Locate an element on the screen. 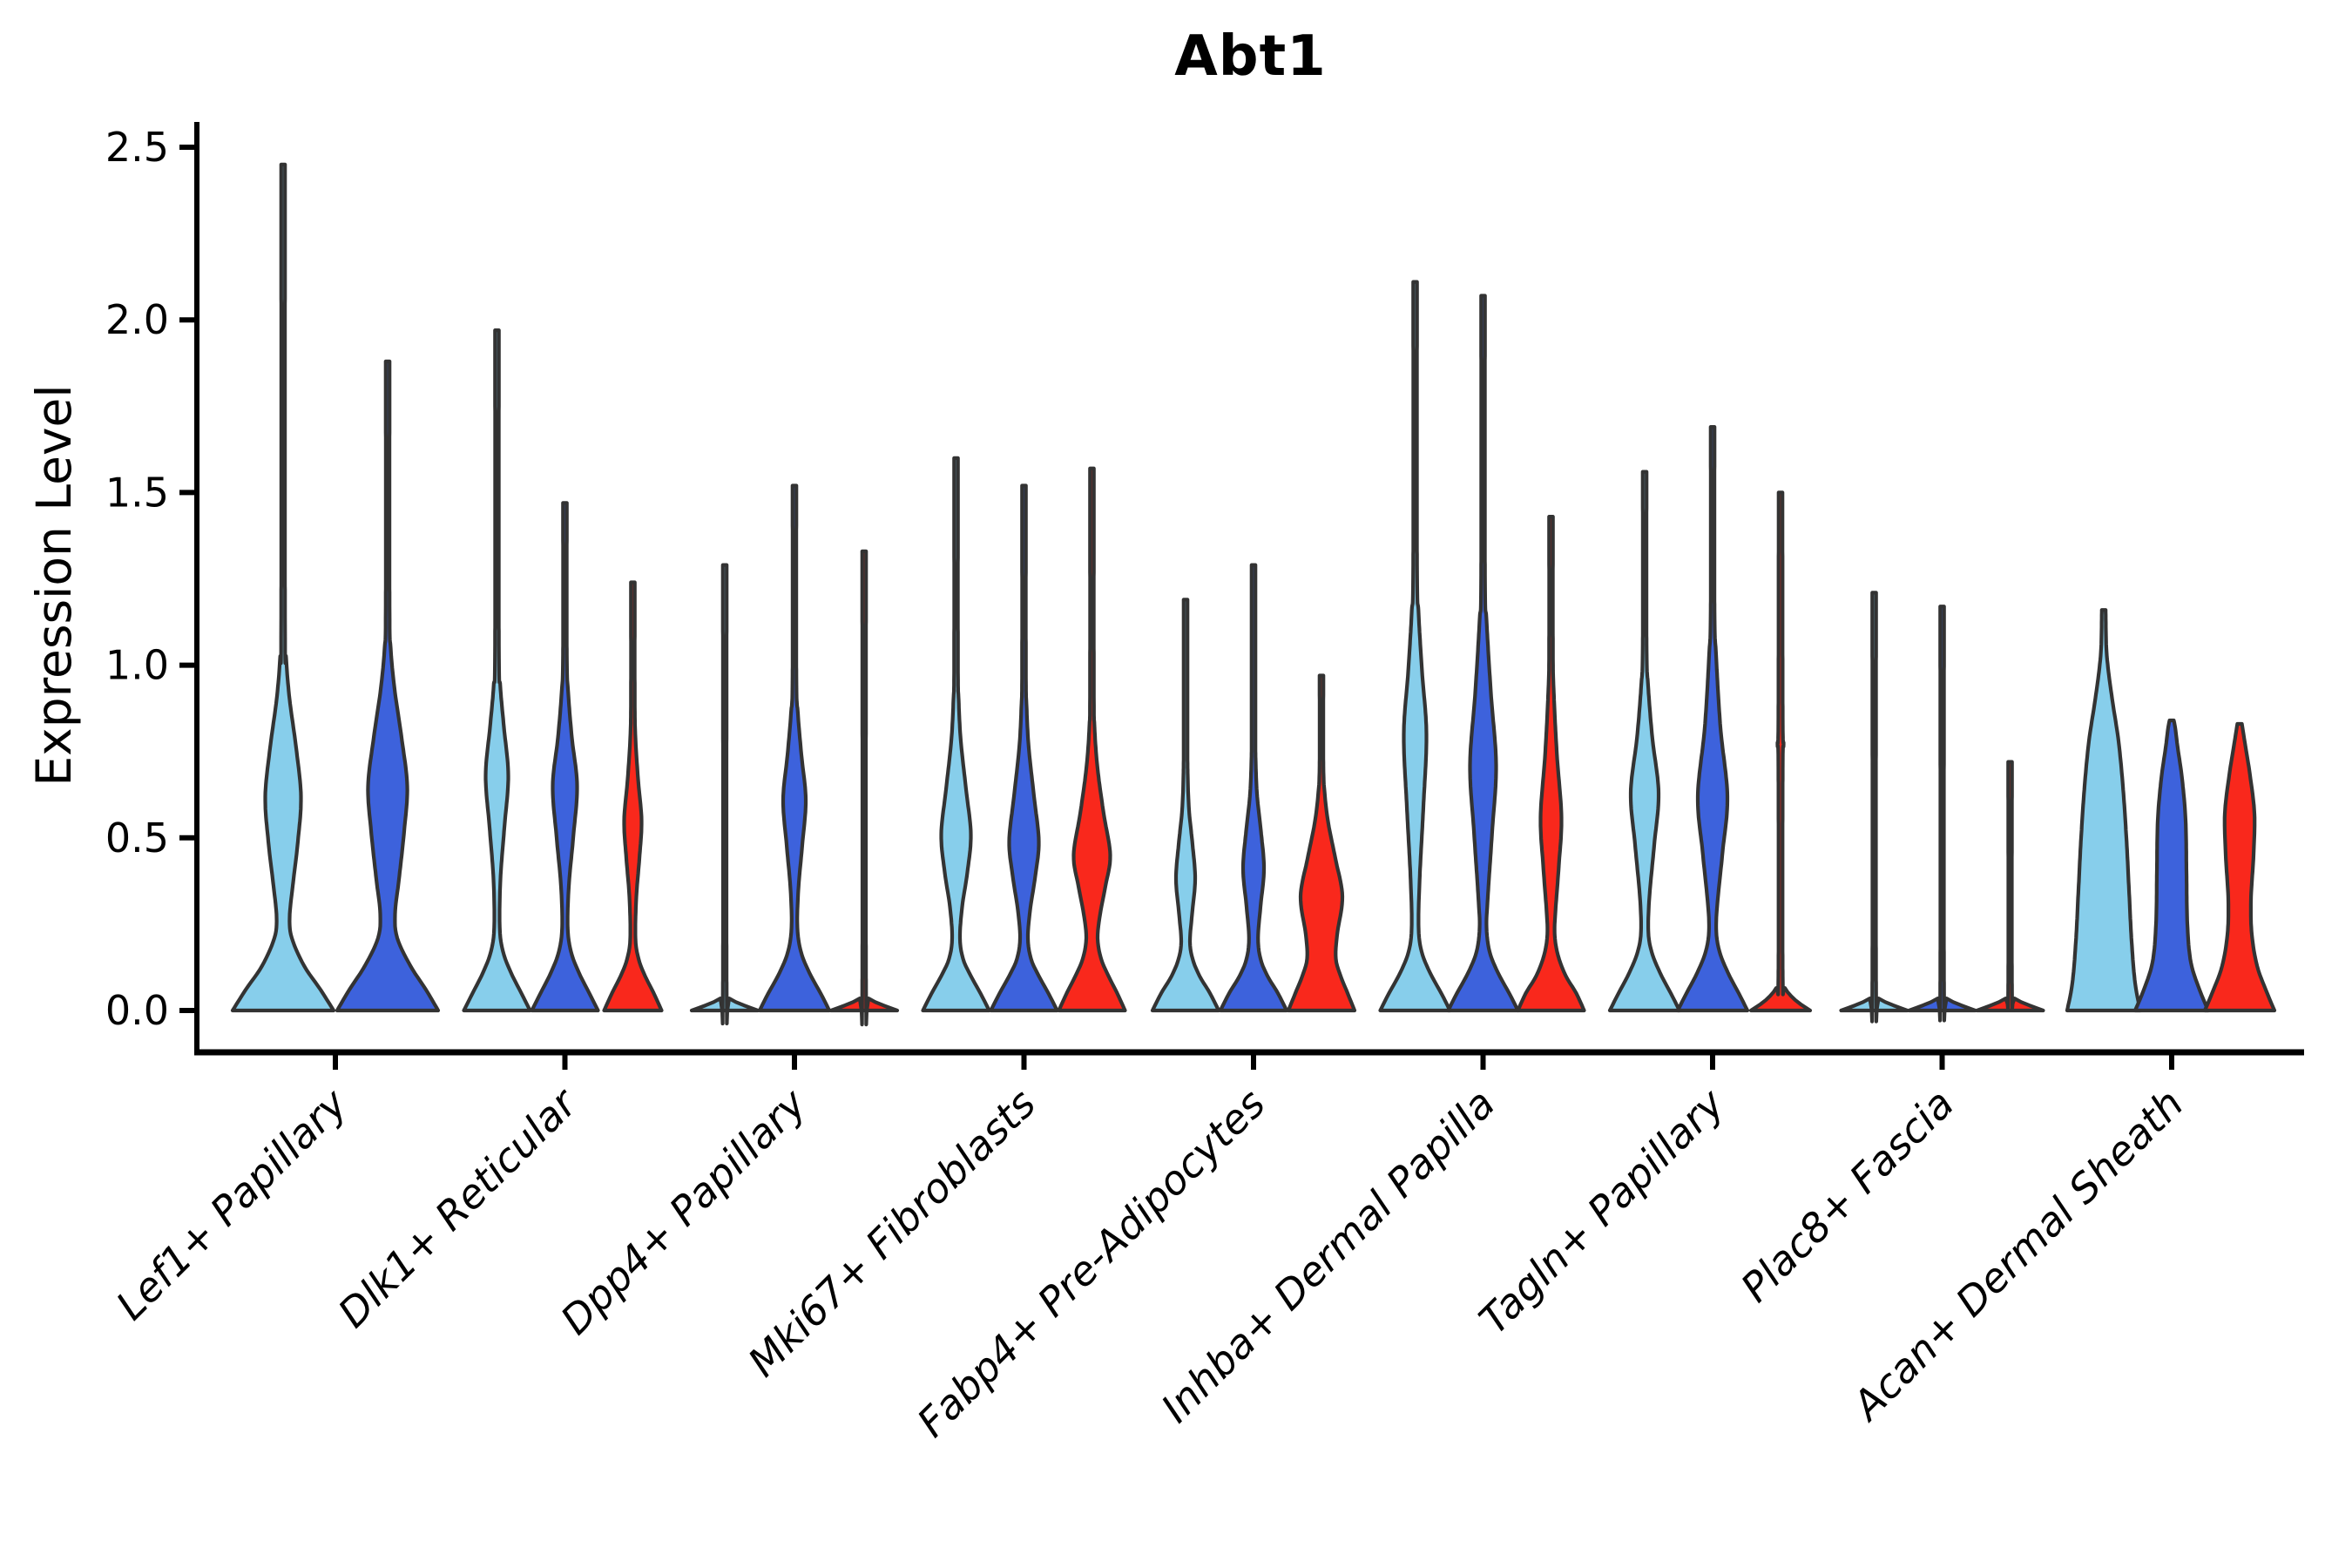 This screenshot has height=1568, width=2352. violin-plac8-fascia-royal_blue is located at coordinates (1942, 814).